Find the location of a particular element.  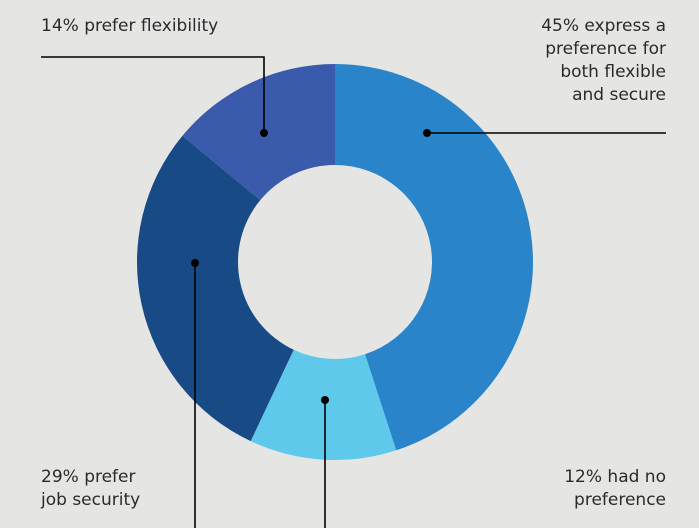

slice-job-security is located at coordinates (215, 288).